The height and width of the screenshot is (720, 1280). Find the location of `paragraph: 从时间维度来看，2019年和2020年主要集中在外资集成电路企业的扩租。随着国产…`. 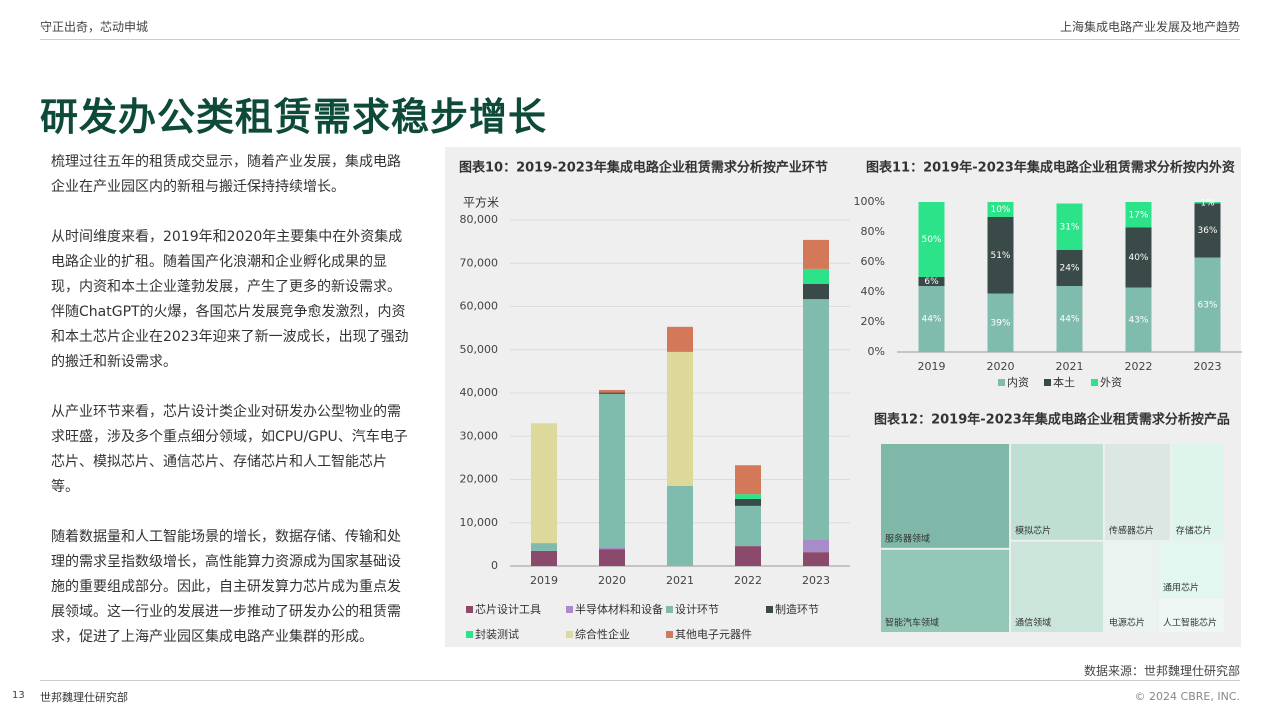

paragraph: 从时间维度来看，2019年和2020年主要集中在外资集成电路企业的扩租。随着国产… is located at coordinates (230, 299).